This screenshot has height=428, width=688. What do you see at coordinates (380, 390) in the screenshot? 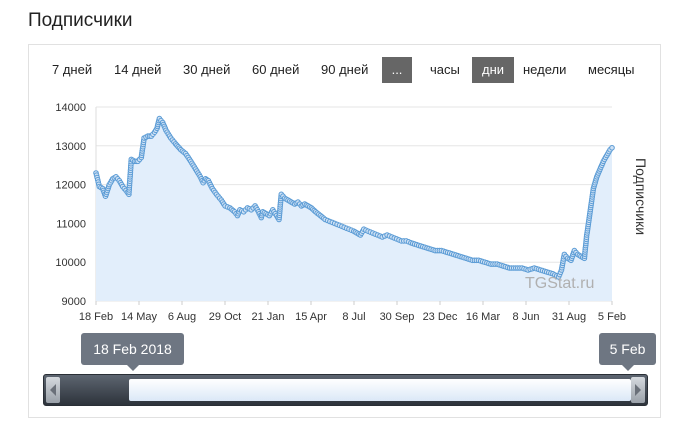
I see `navigator-window` at bounding box center [380, 390].